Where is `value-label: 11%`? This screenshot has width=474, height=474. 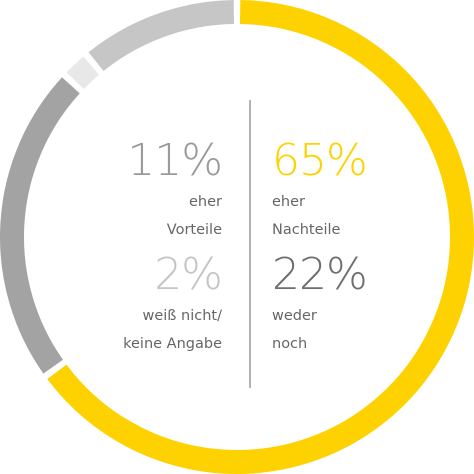 value-label: 11% is located at coordinates (175, 160).